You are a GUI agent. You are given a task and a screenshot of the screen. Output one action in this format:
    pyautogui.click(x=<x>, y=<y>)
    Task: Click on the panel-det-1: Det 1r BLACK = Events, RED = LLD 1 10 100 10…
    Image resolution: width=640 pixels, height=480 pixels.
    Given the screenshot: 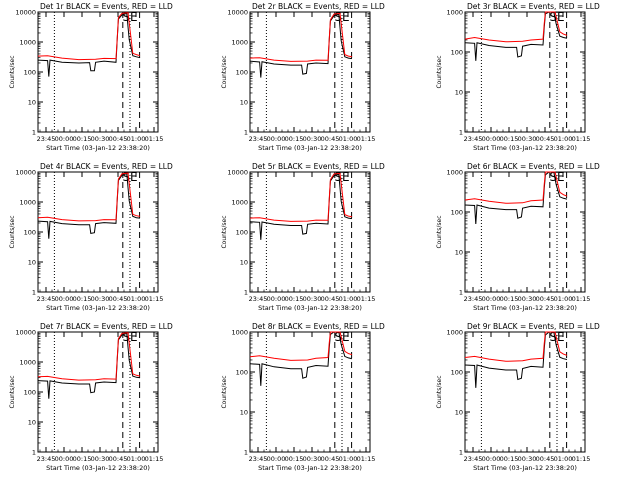 What is the action you would take?
    pyautogui.click(x=91, y=77)
    